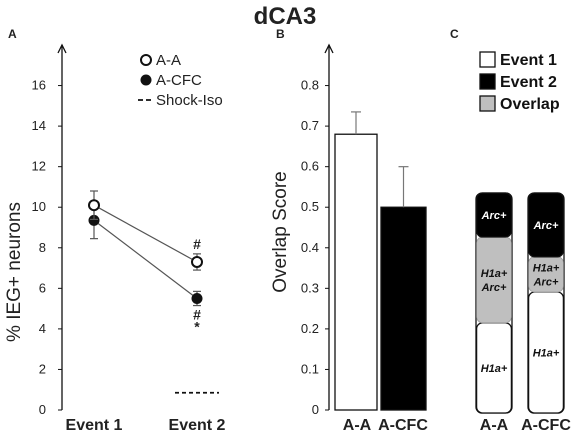  What do you see at coordinates (403, 308) in the screenshot?
I see `bar-a-cfc` at bounding box center [403, 308].